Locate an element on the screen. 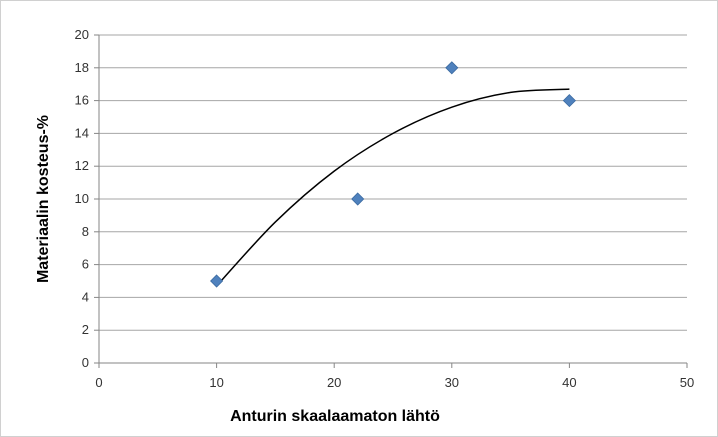 This screenshot has height=437, width=718. y-tick-label: 2 is located at coordinates (85, 329).